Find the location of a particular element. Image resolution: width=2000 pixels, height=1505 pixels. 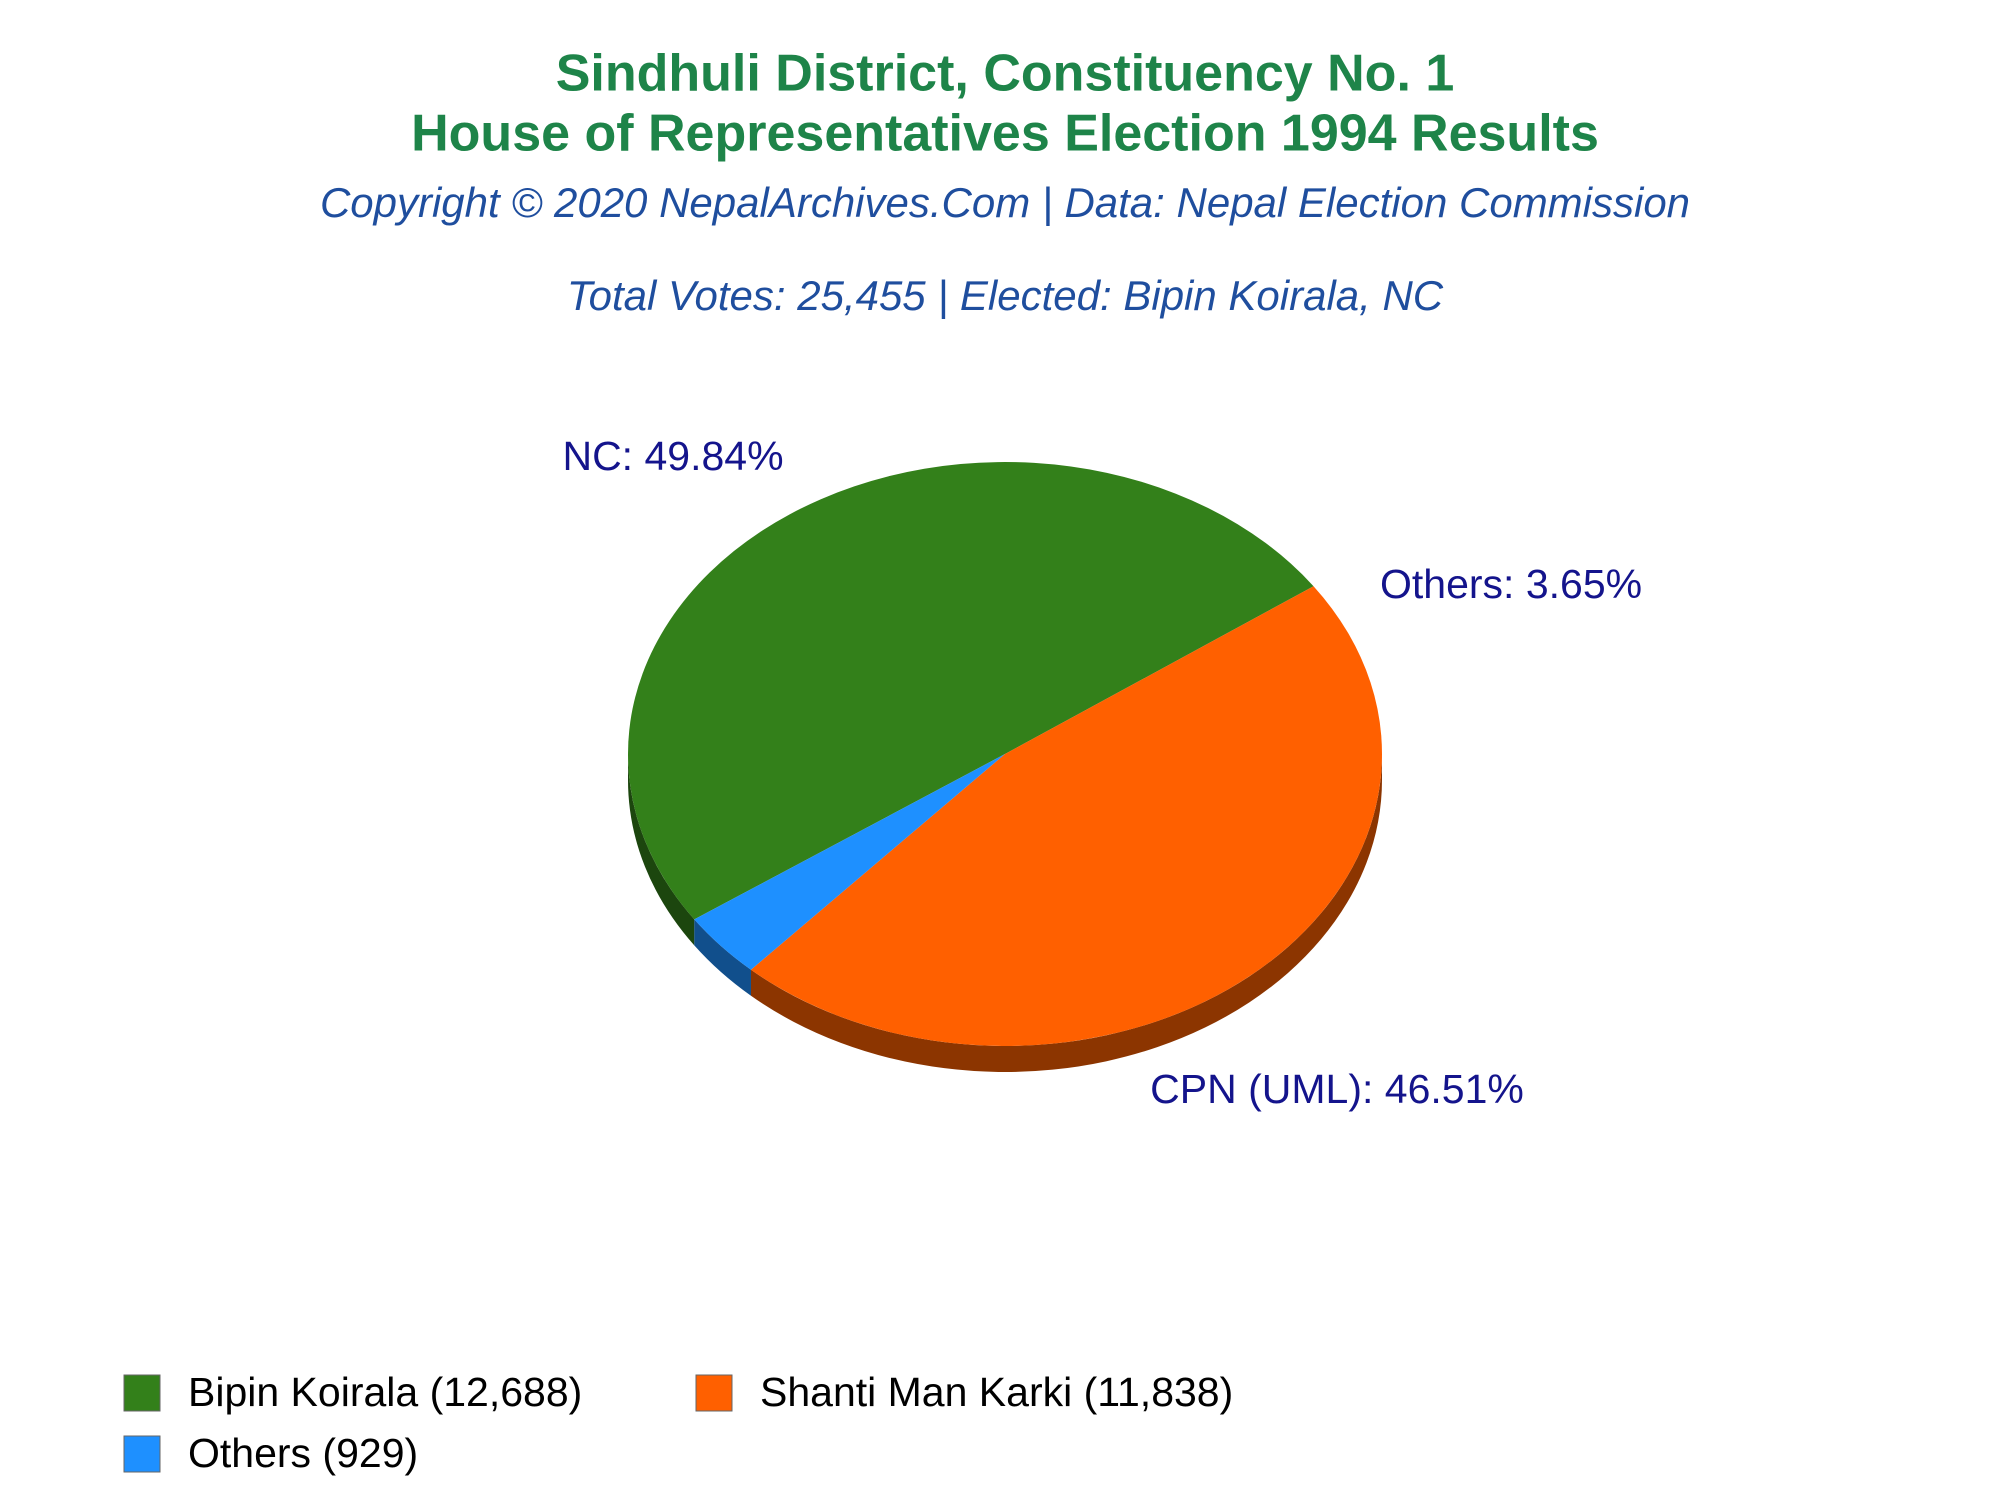

legend-label: Shanti Man Karki (11,838) is located at coordinates (996, 1392).